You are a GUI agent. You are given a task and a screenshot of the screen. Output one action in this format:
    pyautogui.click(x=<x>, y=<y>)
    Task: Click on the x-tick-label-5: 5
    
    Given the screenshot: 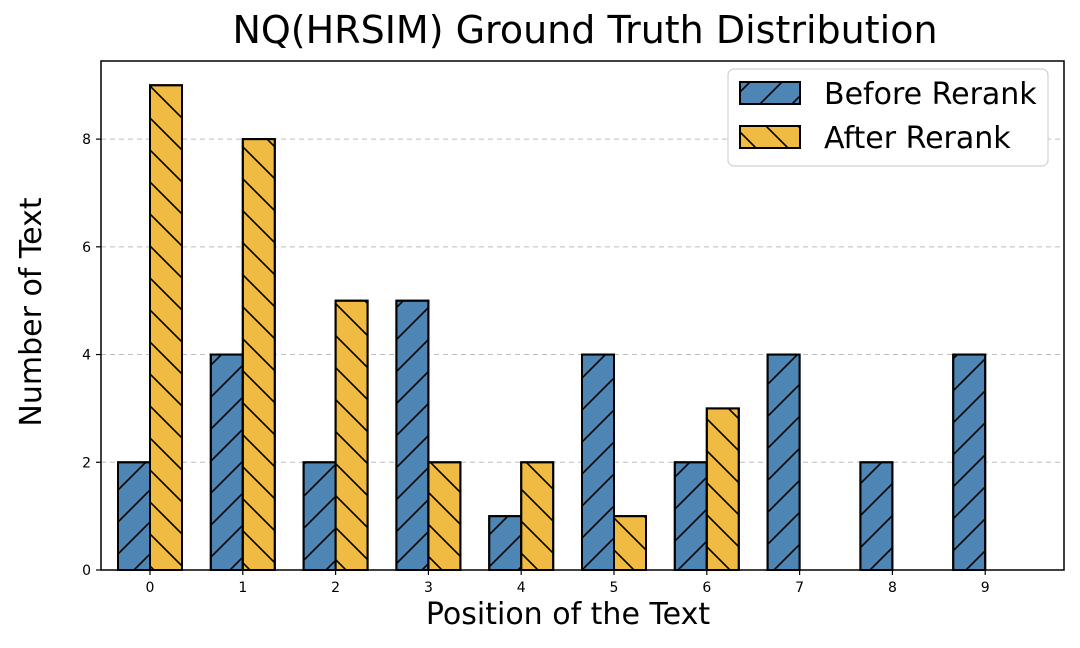 What is the action you would take?
    pyautogui.click(x=614, y=588)
    